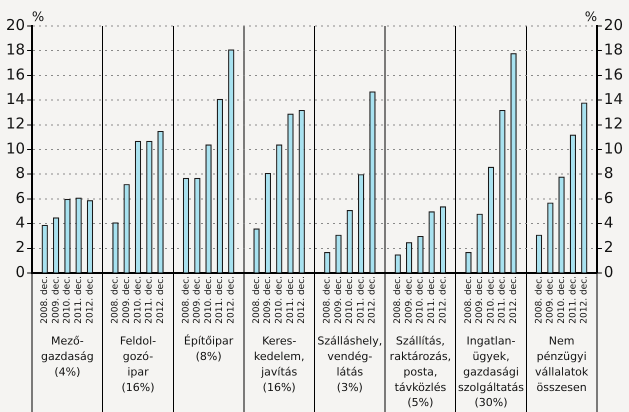  I want to click on y-tick-label: 18, so click(16, 49).